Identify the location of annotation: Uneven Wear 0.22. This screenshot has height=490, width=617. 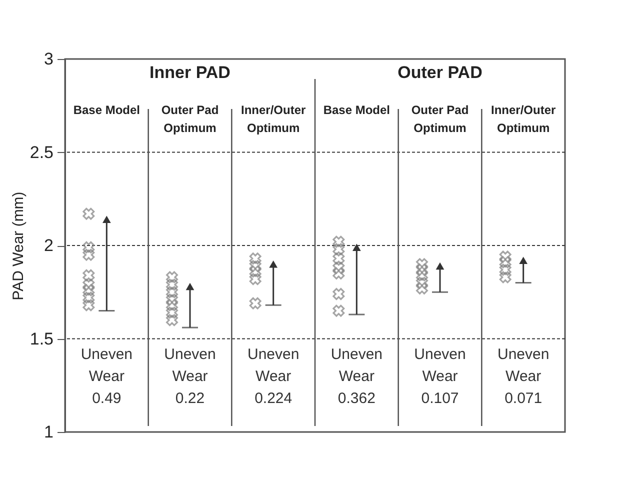
(190, 376).